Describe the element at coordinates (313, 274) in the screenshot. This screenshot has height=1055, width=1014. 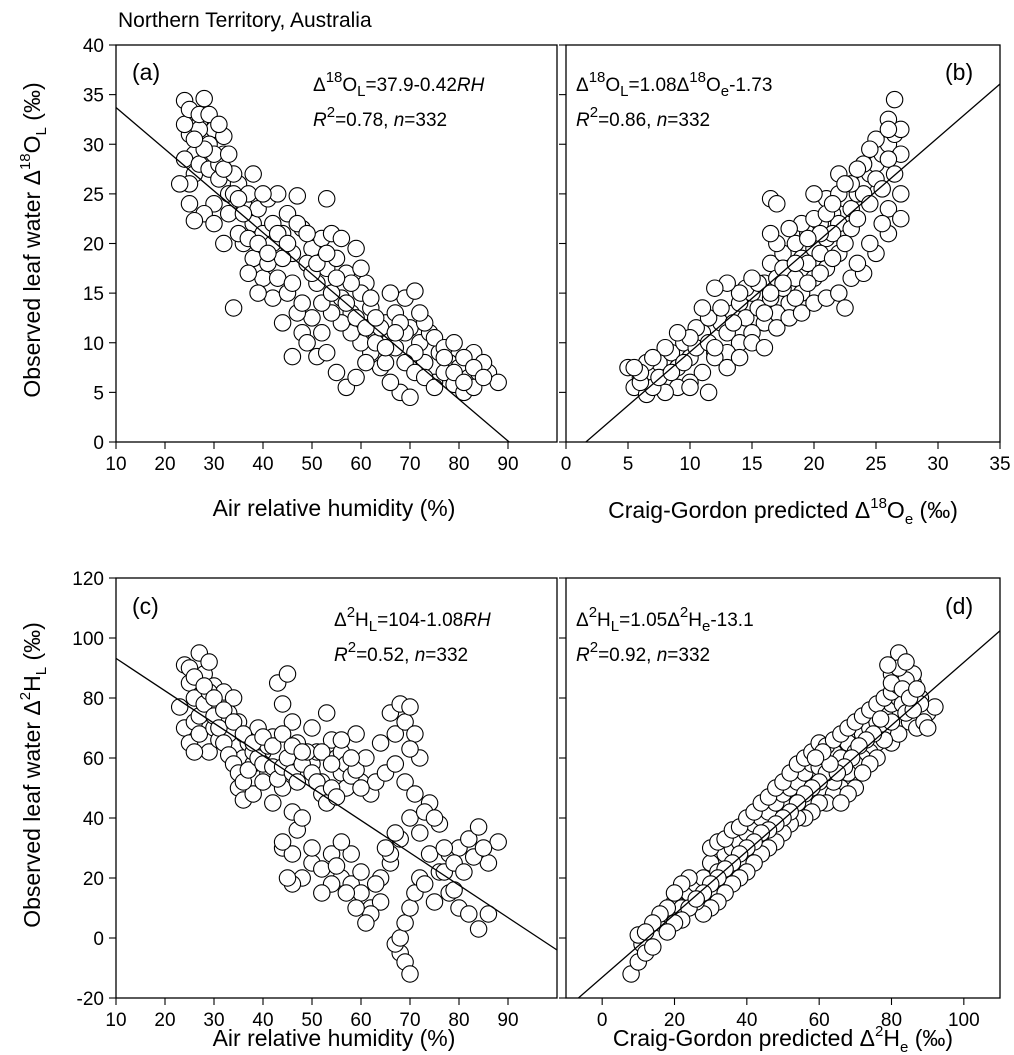
I see `regression-line-a` at that location.